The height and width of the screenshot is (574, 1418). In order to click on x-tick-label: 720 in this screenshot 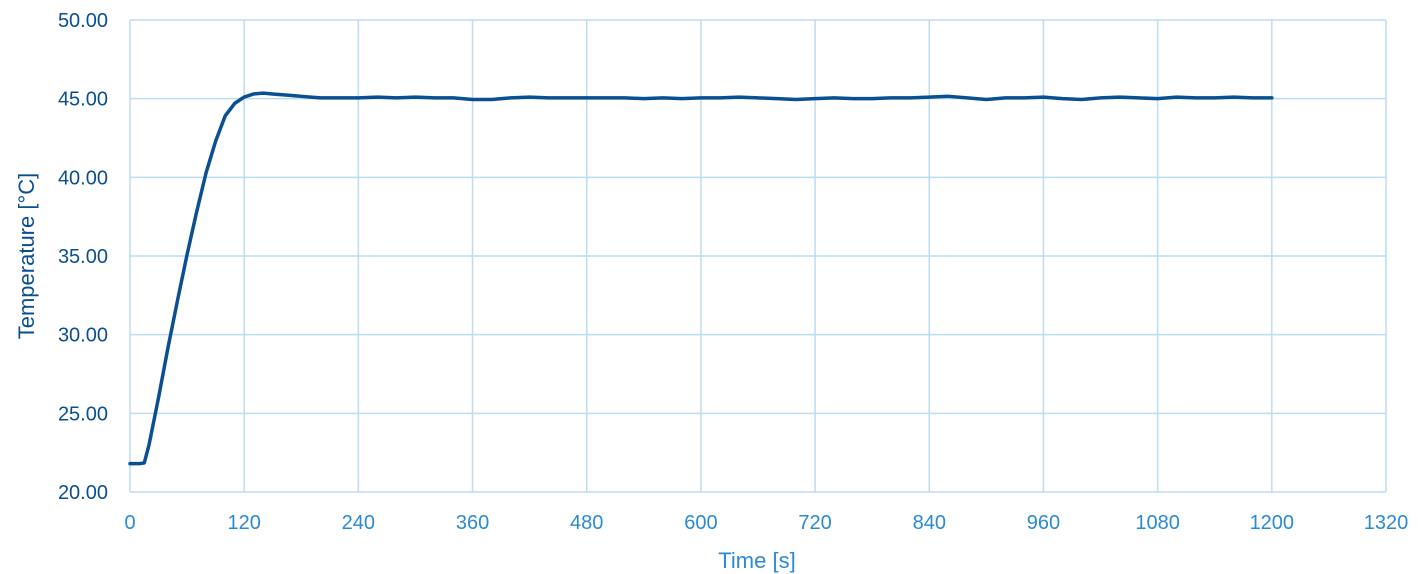, I will do `click(814, 523)`.